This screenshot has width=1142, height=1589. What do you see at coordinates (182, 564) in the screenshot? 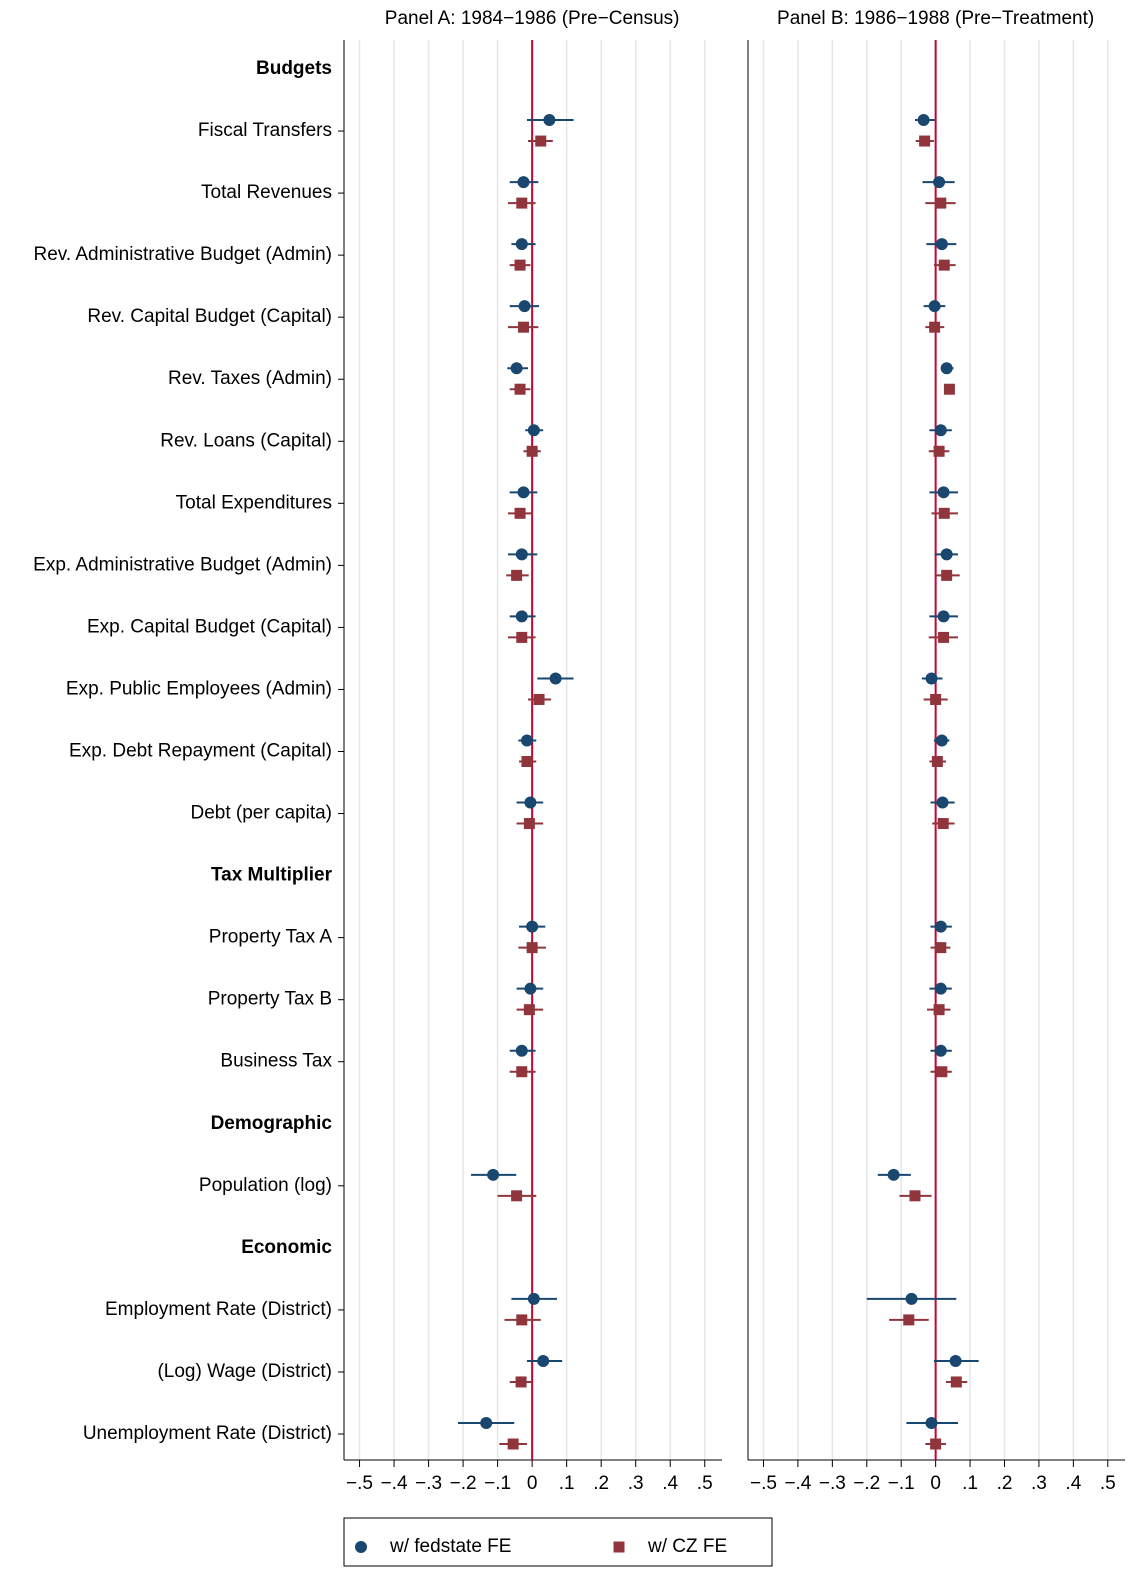
I see `row-label: Exp. Administrative Budget (Admin)` at bounding box center [182, 564].